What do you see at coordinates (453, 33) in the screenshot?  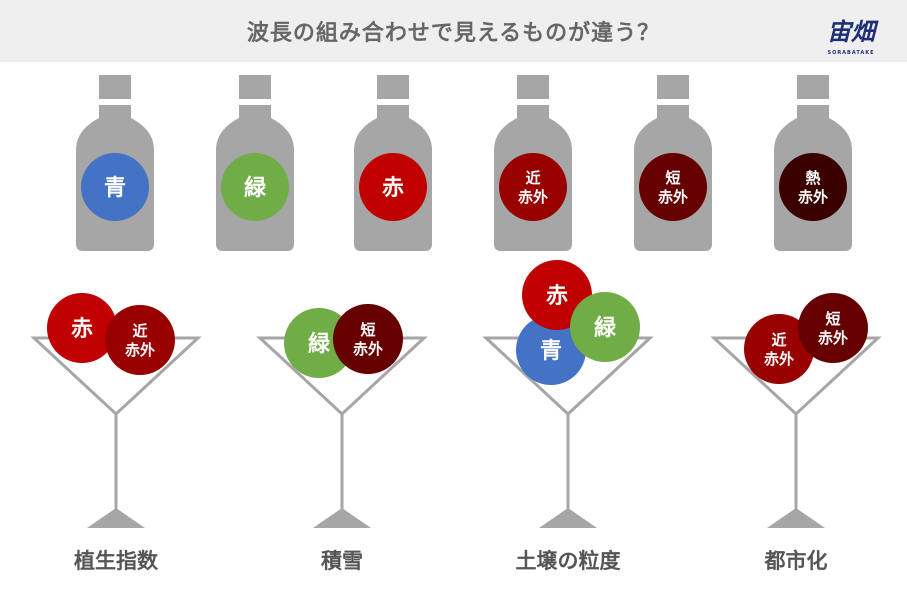 I see `page-title: 波長の組み合わせで見えるものが違う？` at bounding box center [453, 33].